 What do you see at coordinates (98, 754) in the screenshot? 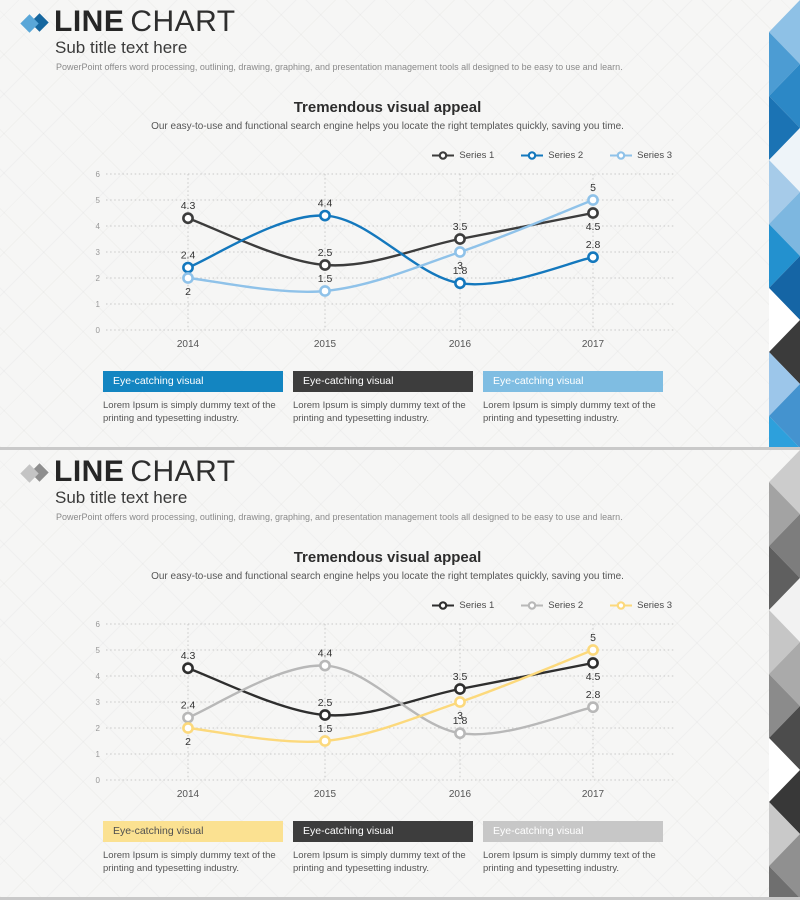
I see `svg-text: 1` at bounding box center [98, 754].